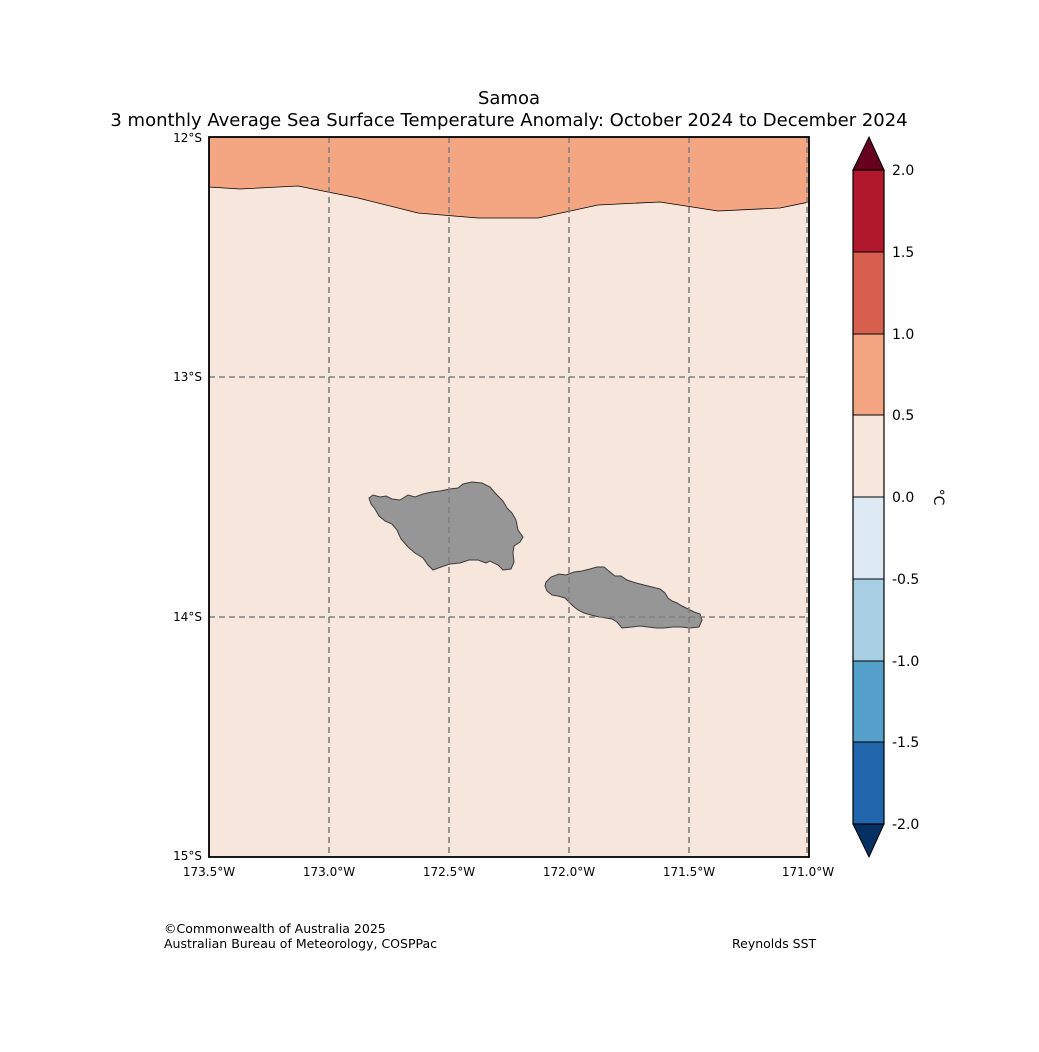 The height and width of the screenshot is (1052, 1039). I want to click on lon-tick-171-0w: 171.0°W, so click(808, 872).